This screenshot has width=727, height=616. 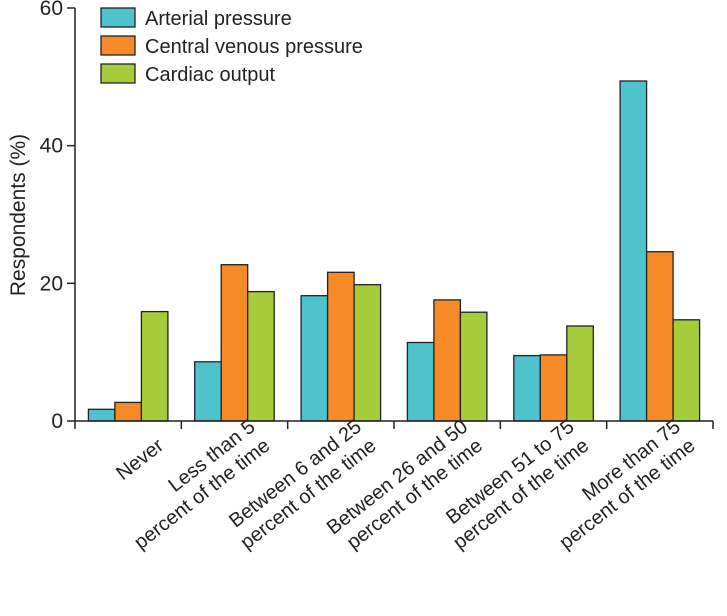 What do you see at coordinates (18, 215) in the screenshot?
I see `y-axis-title: Respondents (%)` at bounding box center [18, 215].